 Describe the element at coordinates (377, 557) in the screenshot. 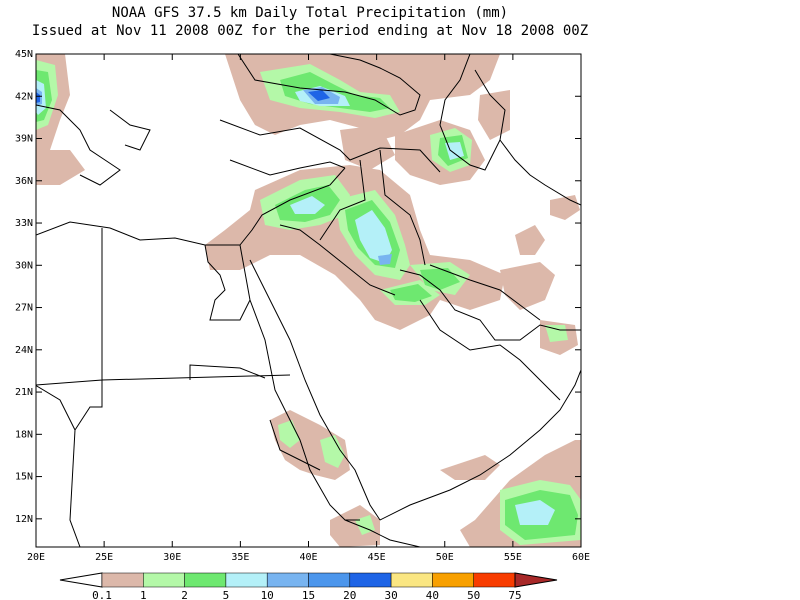

I see `lon-tick-label: 45E` at that location.